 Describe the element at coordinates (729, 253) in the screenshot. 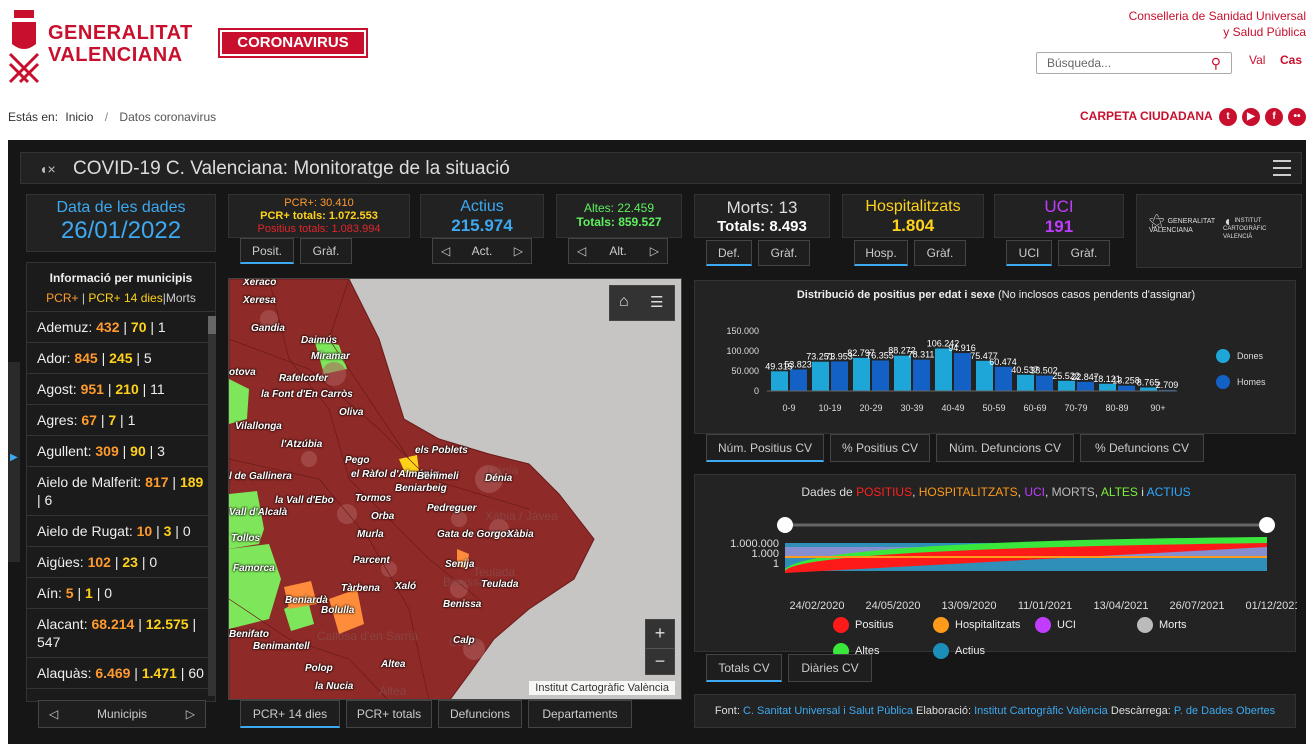

I see `tab-def: Def.` at that location.